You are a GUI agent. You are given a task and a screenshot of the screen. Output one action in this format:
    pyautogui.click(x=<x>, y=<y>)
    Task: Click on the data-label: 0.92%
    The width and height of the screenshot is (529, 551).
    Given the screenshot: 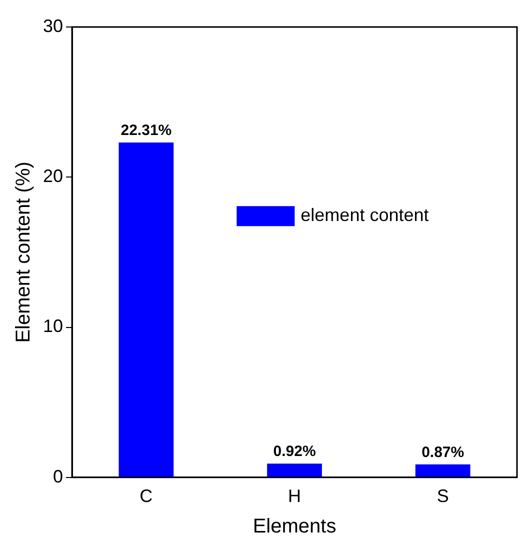 What is the action you would take?
    pyautogui.click(x=294, y=451)
    